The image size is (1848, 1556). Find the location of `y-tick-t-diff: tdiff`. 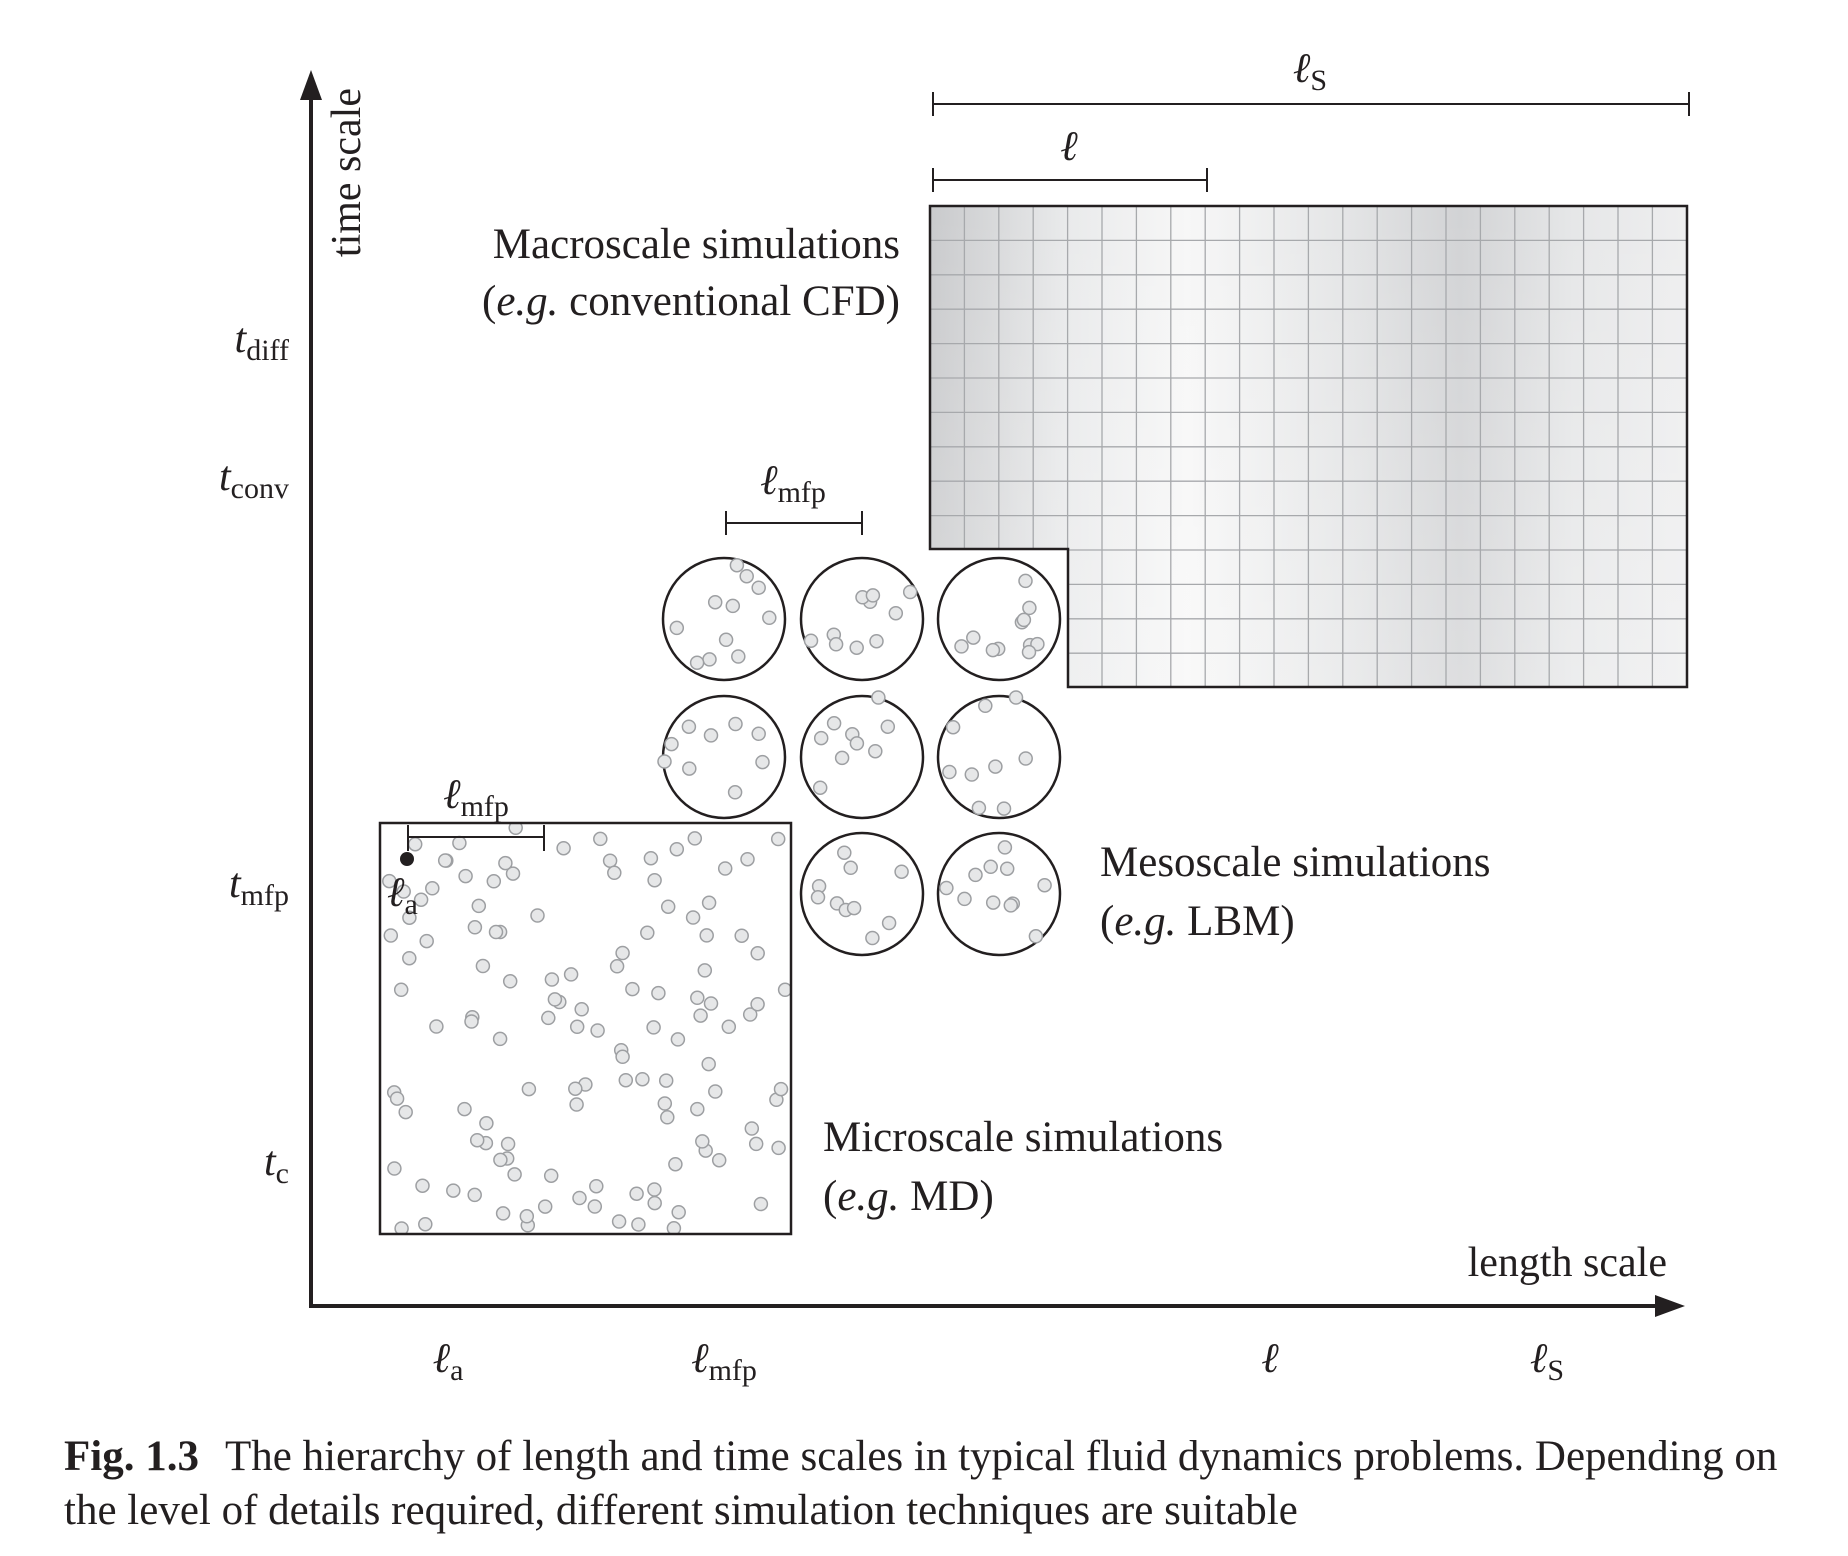

y-tick-t-diff: tdiff is located at coordinates (262, 341).